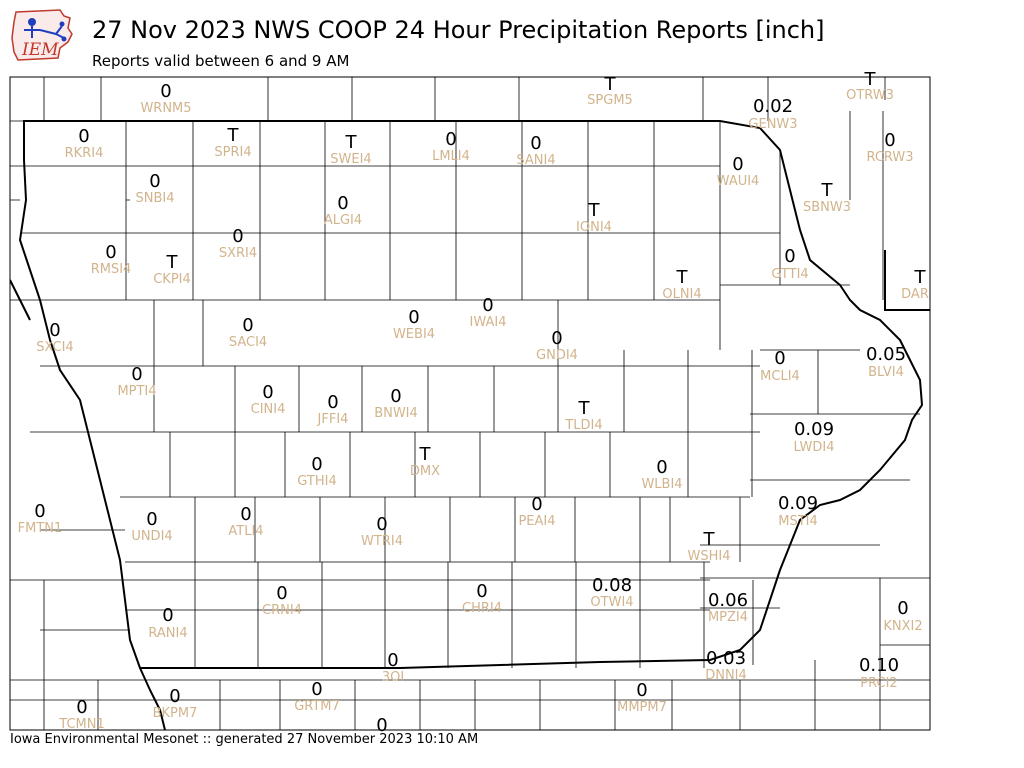  What do you see at coordinates (40, 528) in the screenshot?
I see `station-id: FMTN1` at bounding box center [40, 528].